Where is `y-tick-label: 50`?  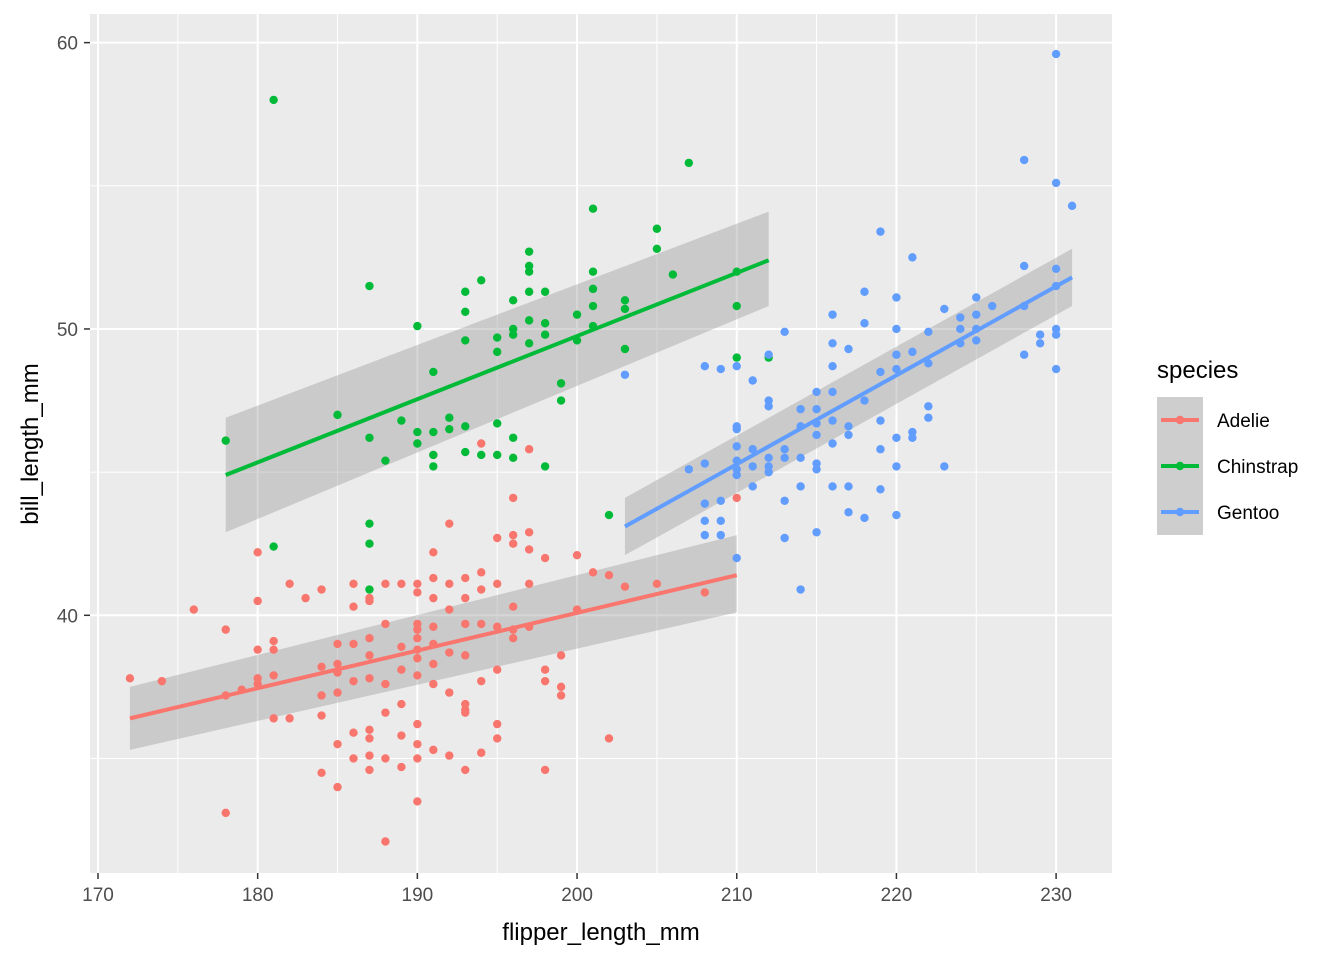 y-tick-label: 50 is located at coordinates (67, 330).